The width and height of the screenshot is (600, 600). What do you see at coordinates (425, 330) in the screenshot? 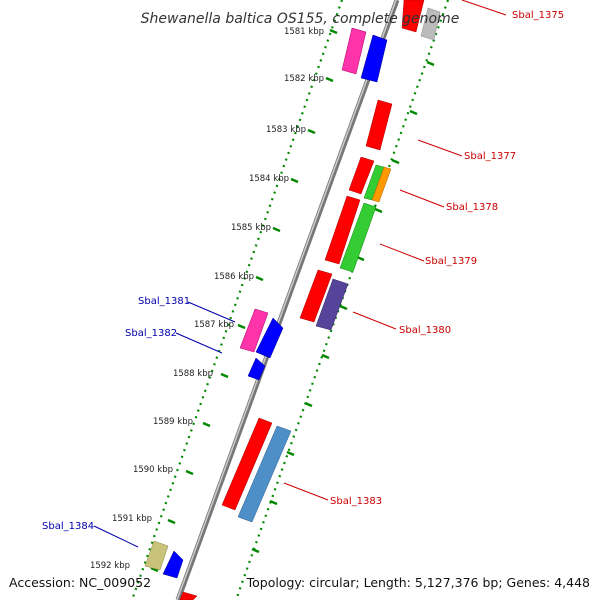
I see `gene-label-sbal-1380: Sbal_1380` at bounding box center [425, 330].